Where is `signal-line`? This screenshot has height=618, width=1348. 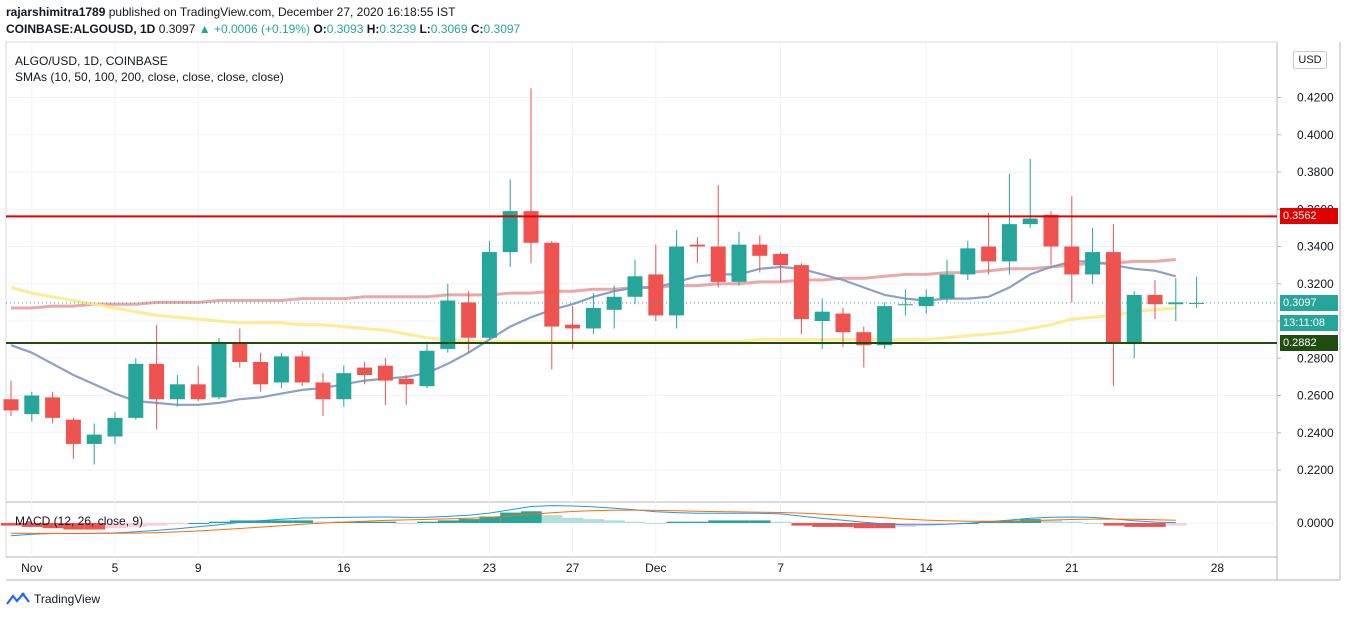
signal-line is located at coordinates (593, 521).